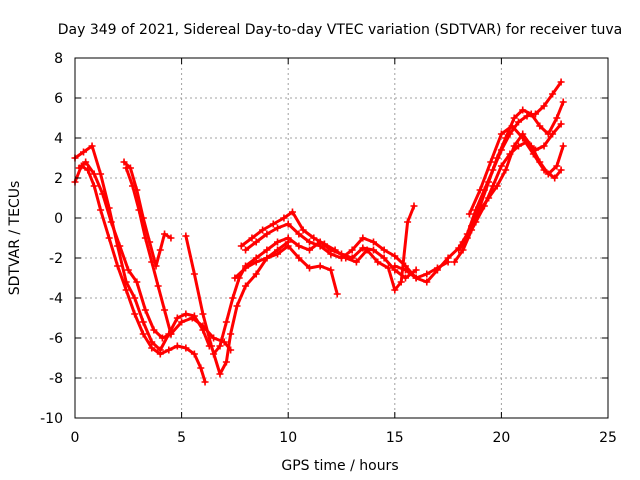 This screenshot has width=640, height=480. I want to click on y-tick-label: 2, so click(58, 179).